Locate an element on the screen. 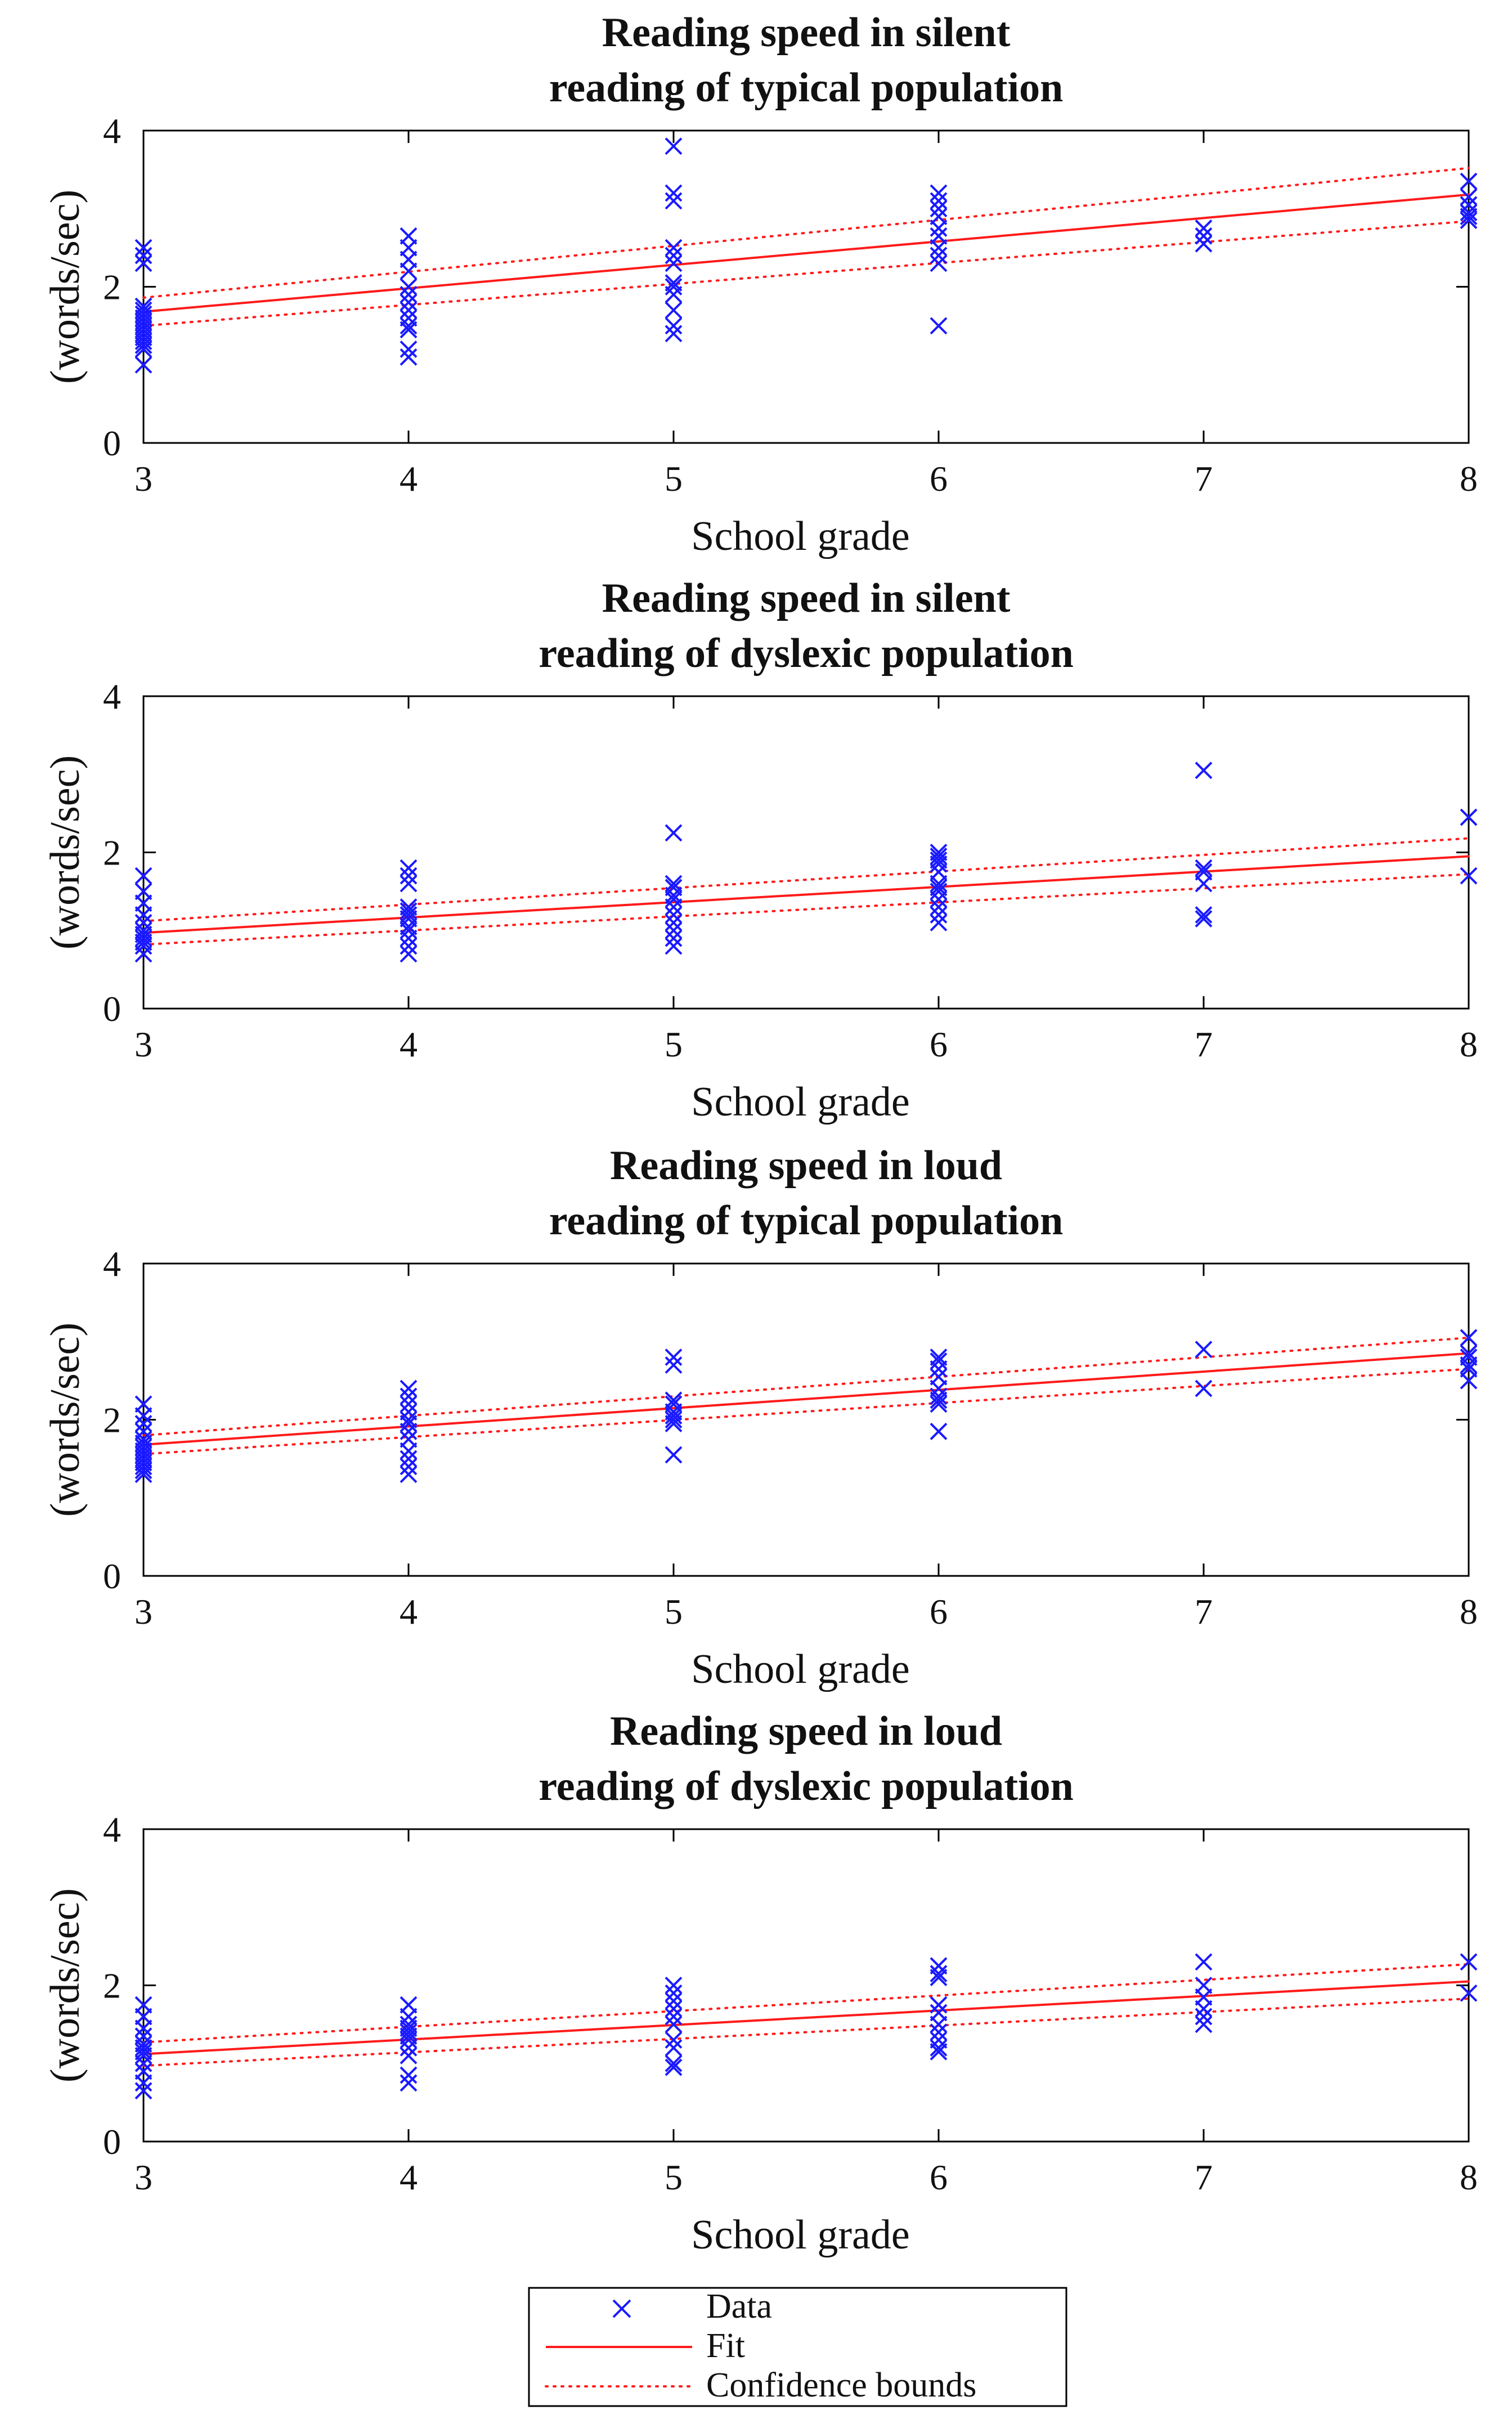 The image size is (1512, 2419). chart-title-line: Reading speed in silent is located at coordinates (806, 598).